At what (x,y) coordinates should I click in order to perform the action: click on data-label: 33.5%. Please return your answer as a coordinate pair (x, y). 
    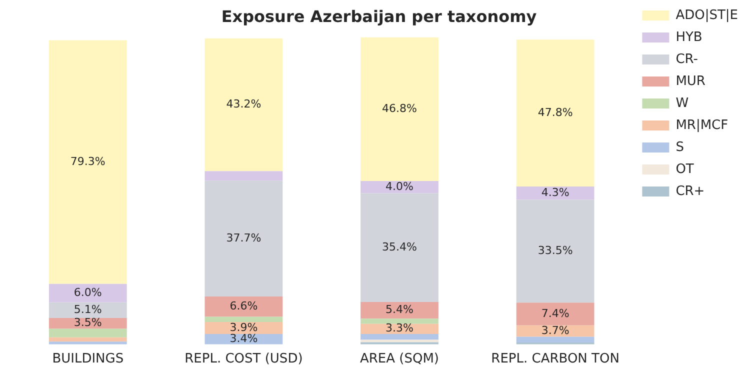
    Looking at the image, I should click on (555, 251).